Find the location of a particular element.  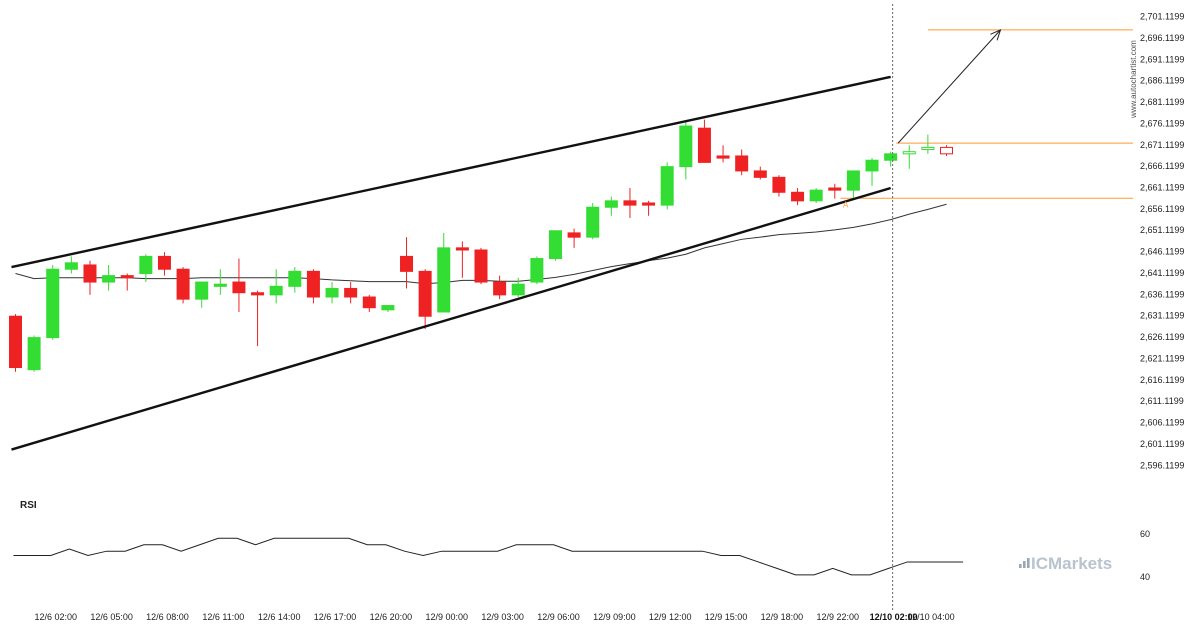

time-tick-label: 12/9 18:00 is located at coordinates (782, 617).